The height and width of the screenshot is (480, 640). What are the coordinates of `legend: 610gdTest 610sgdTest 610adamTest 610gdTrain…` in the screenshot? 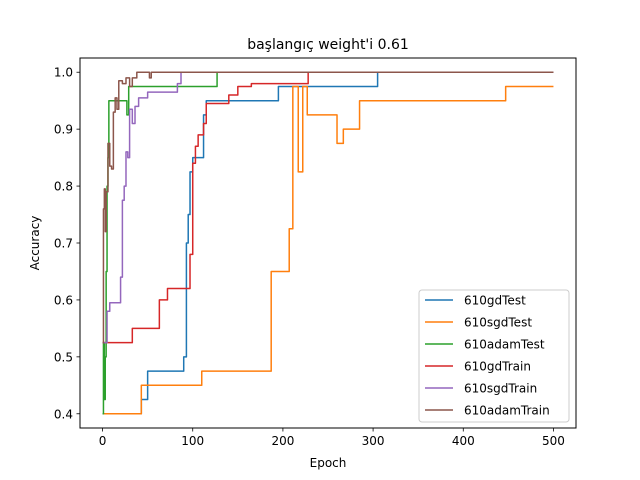 It's located at (494, 356).